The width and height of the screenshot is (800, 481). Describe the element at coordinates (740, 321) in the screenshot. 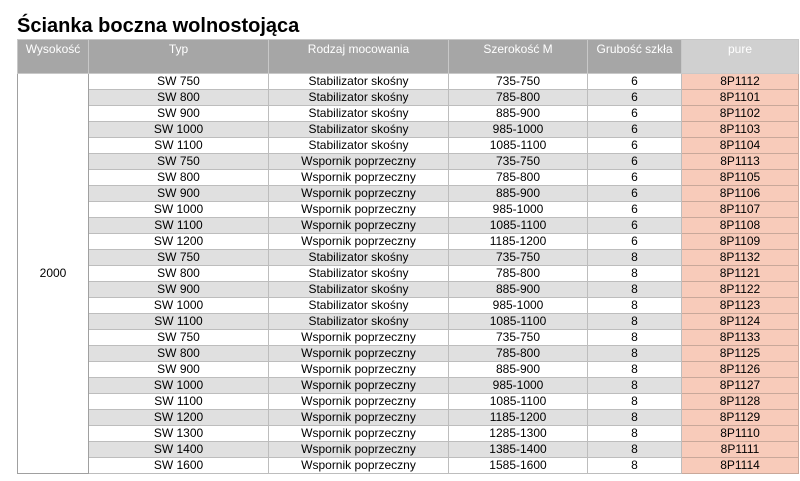

I see `cell-pure: 8P1124` at that location.